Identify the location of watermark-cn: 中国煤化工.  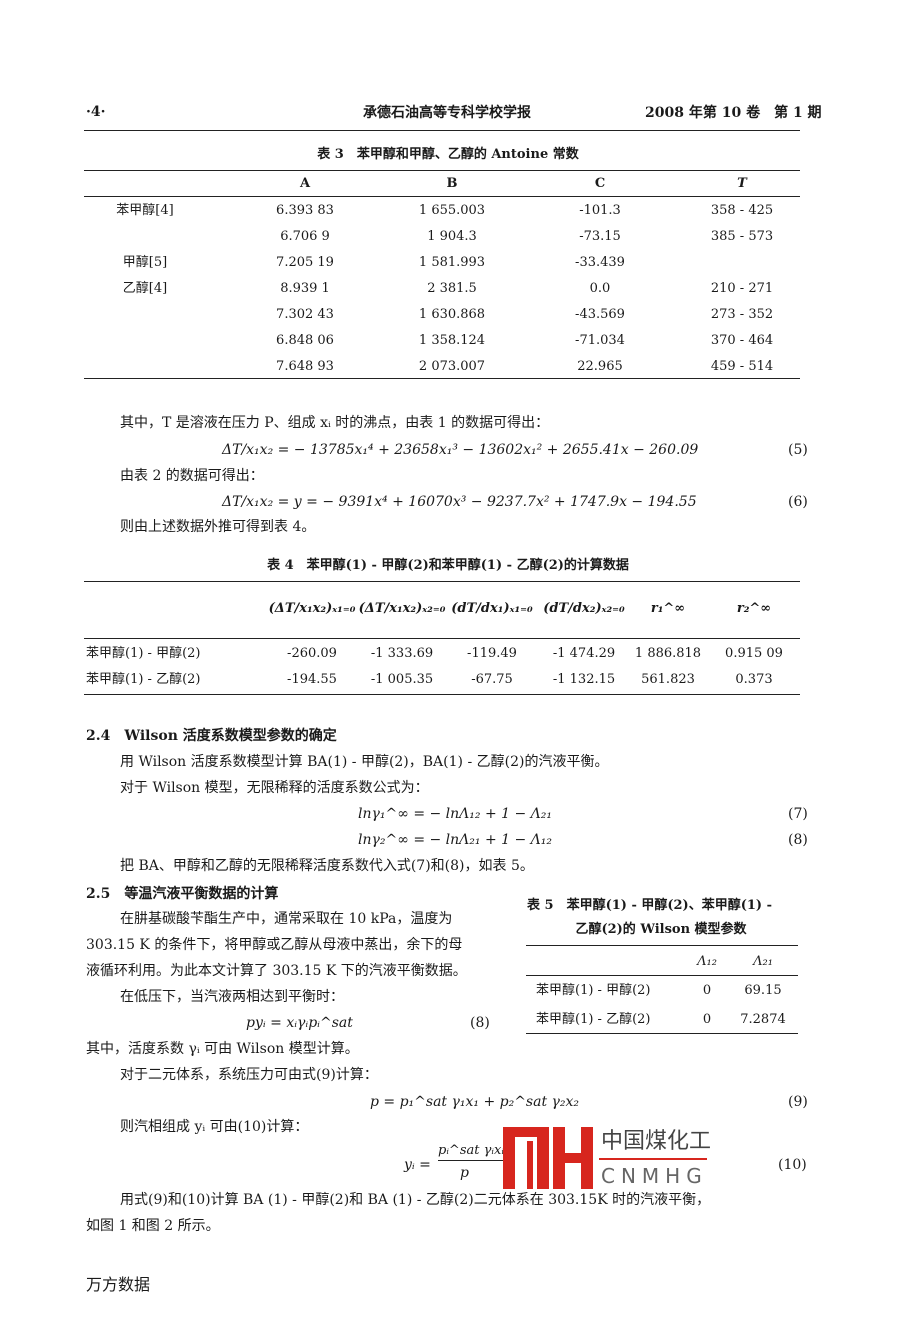
(656, 1141).